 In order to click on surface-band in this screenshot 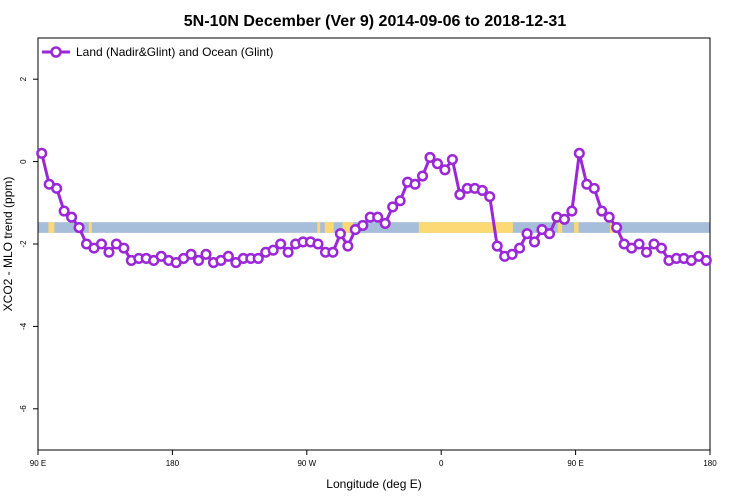, I will do `click(374, 227)`.